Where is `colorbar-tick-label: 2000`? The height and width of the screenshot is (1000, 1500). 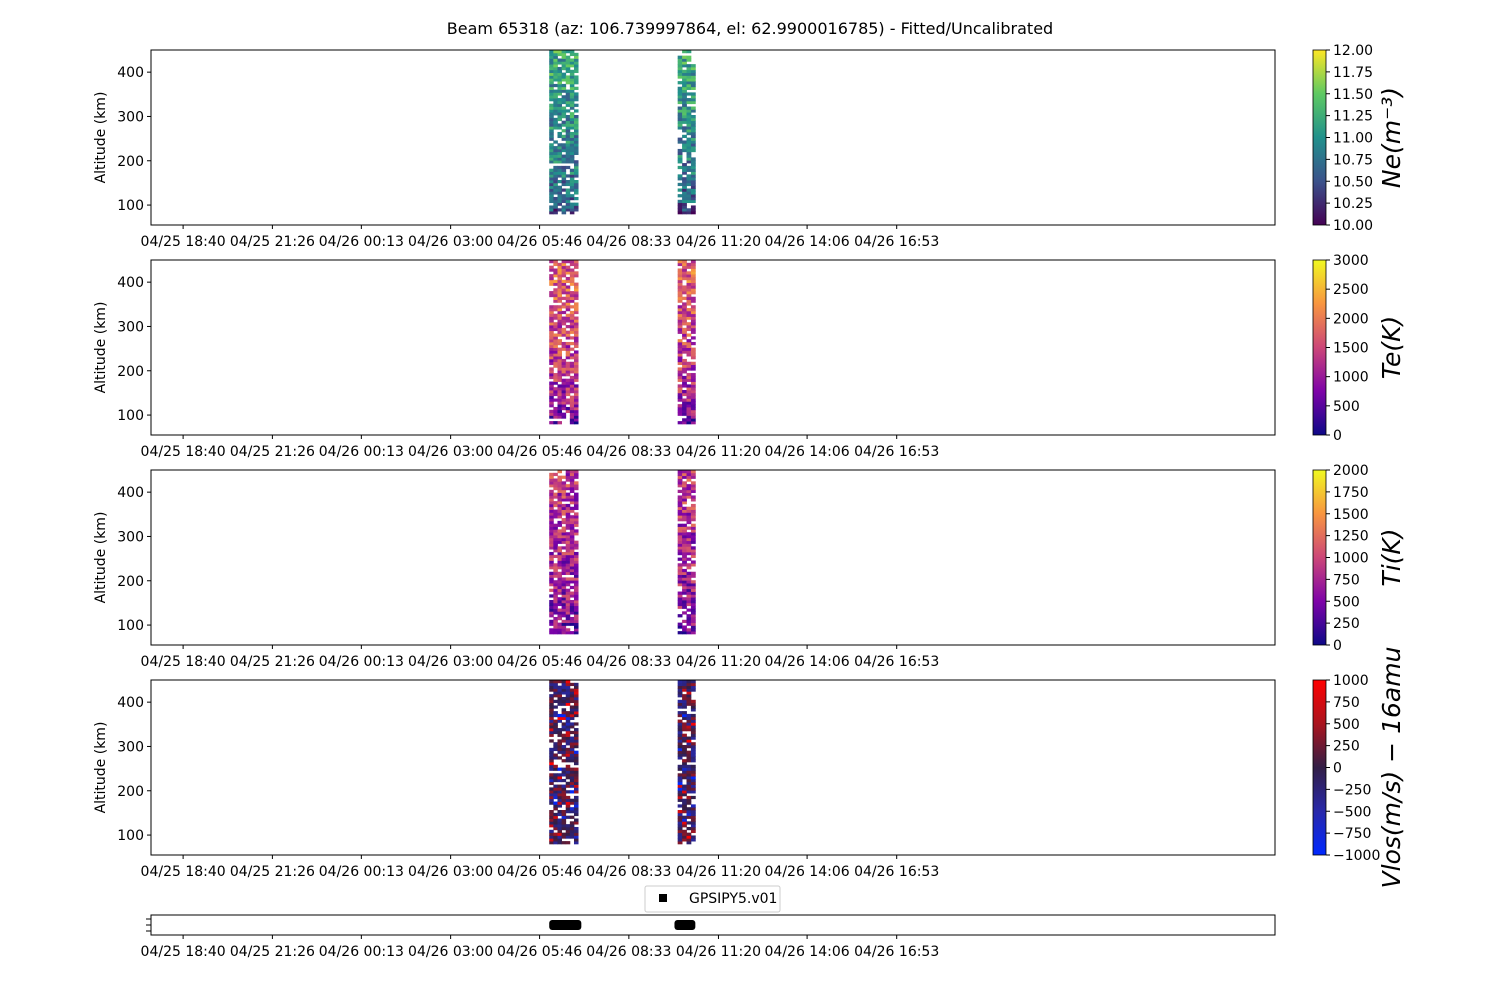 colorbar-tick-label: 2000 is located at coordinates (1351, 319).